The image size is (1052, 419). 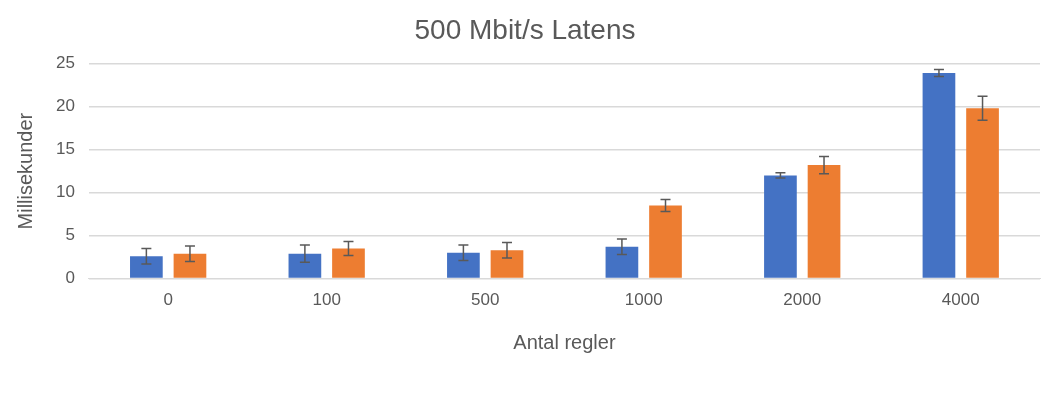 What do you see at coordinates (168, 300) in the screenshot?
I see `x-tick-label: 0` at bounding box center [168, 300].